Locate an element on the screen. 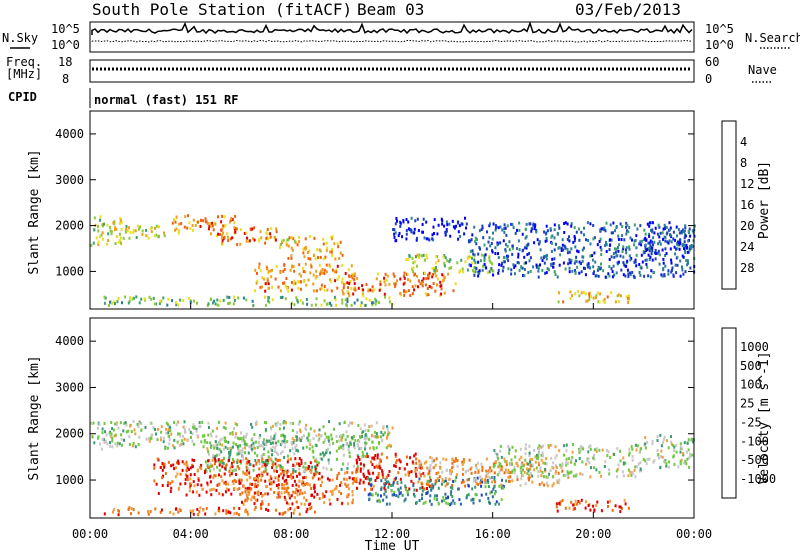 This screenshot has width=800, height=554. colorbar-tick-label: 20 is located at coordinates (747, 226).